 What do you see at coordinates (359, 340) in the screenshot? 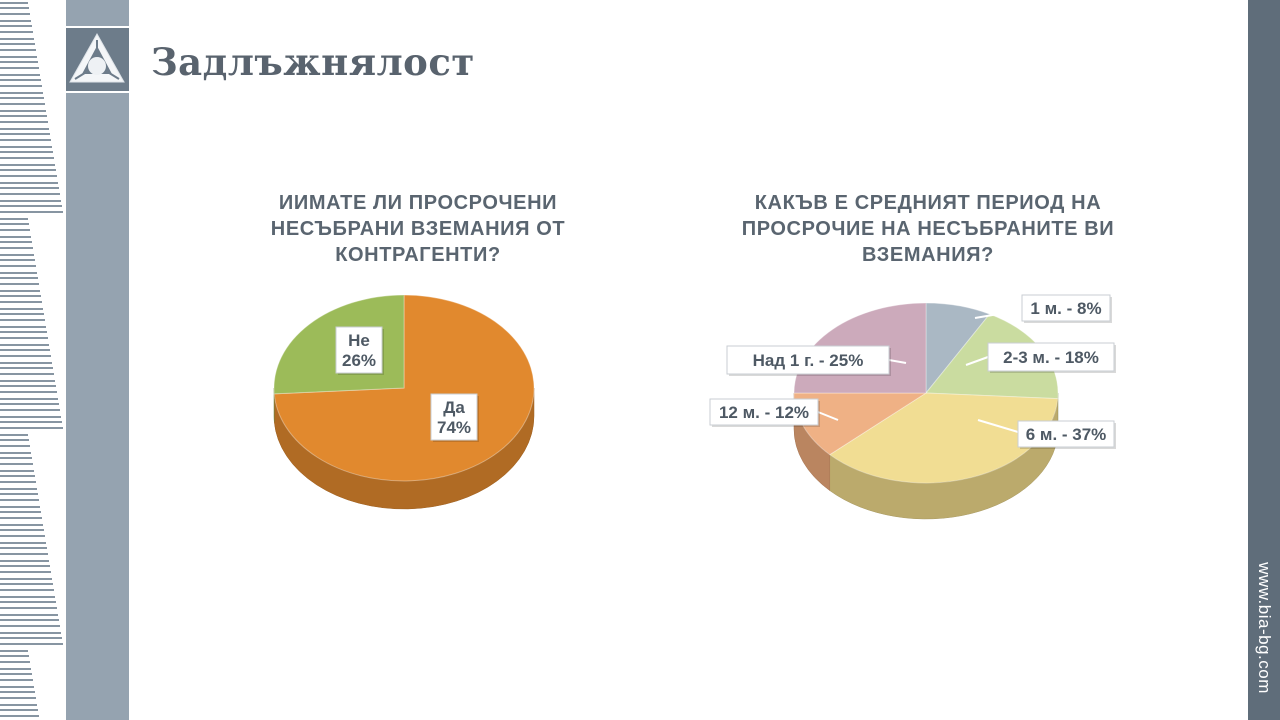
I see `data-label: Не` at bounding box center [359, 340].